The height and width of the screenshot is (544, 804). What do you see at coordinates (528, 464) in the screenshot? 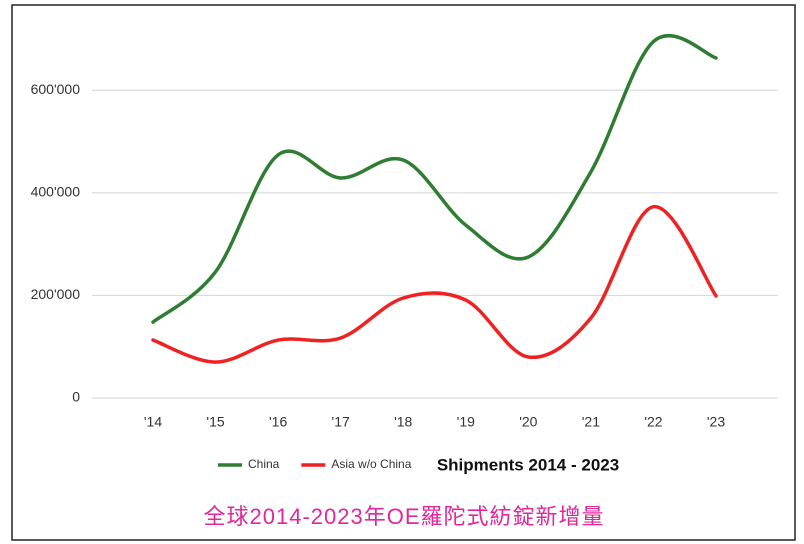
I see `chart-title: Shipments 2014 - 2023` at bounding box center [528, 464].